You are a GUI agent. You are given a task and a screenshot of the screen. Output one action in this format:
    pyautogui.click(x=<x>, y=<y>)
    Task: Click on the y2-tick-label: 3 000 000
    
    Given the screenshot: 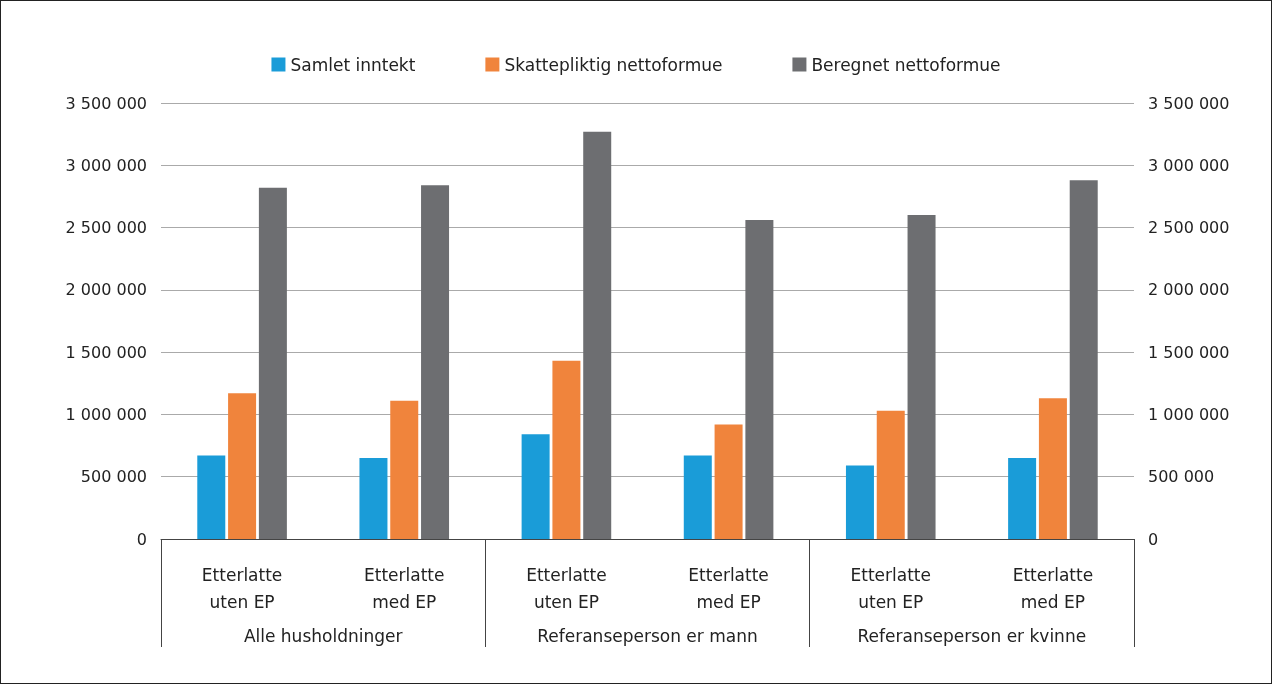 What is the action you would take?
    pyautogui.click(x=1189, y=165)
    